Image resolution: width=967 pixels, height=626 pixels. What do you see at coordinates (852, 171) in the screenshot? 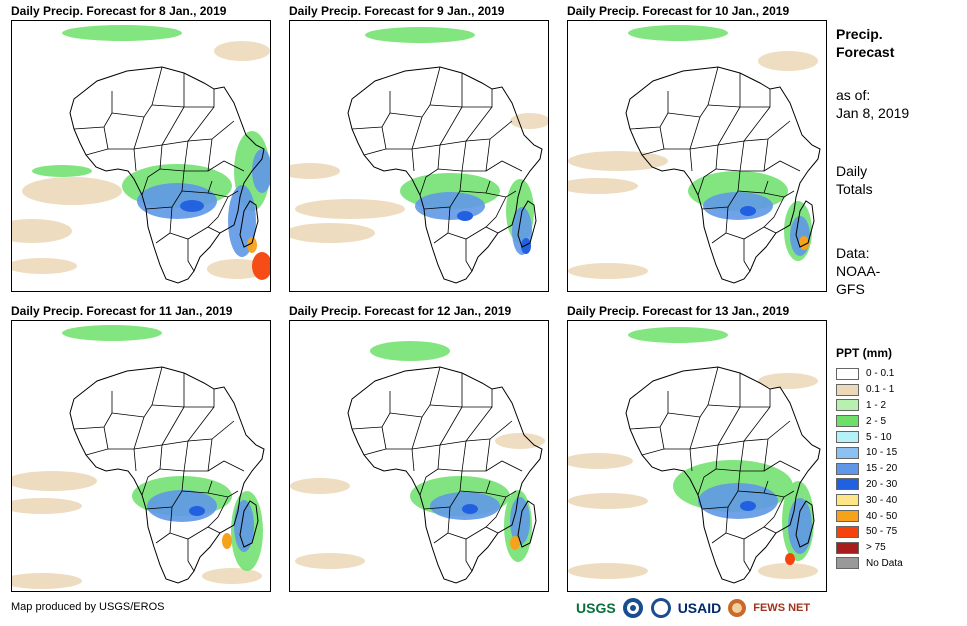
I see `totals-line1: Daily` at bounding box center [852, 171].